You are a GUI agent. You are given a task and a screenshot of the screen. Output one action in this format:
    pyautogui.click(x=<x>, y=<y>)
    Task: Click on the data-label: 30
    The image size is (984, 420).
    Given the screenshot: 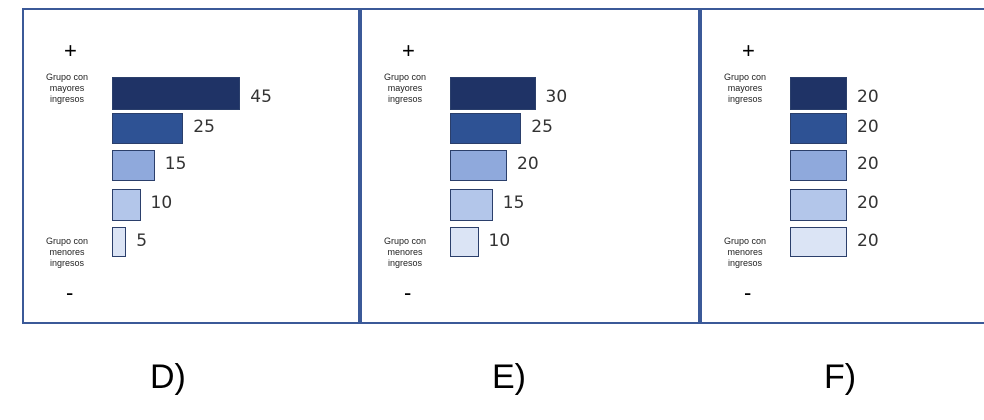 What is the action you would take?
    pyautogui.click(x=556, y=97)
    